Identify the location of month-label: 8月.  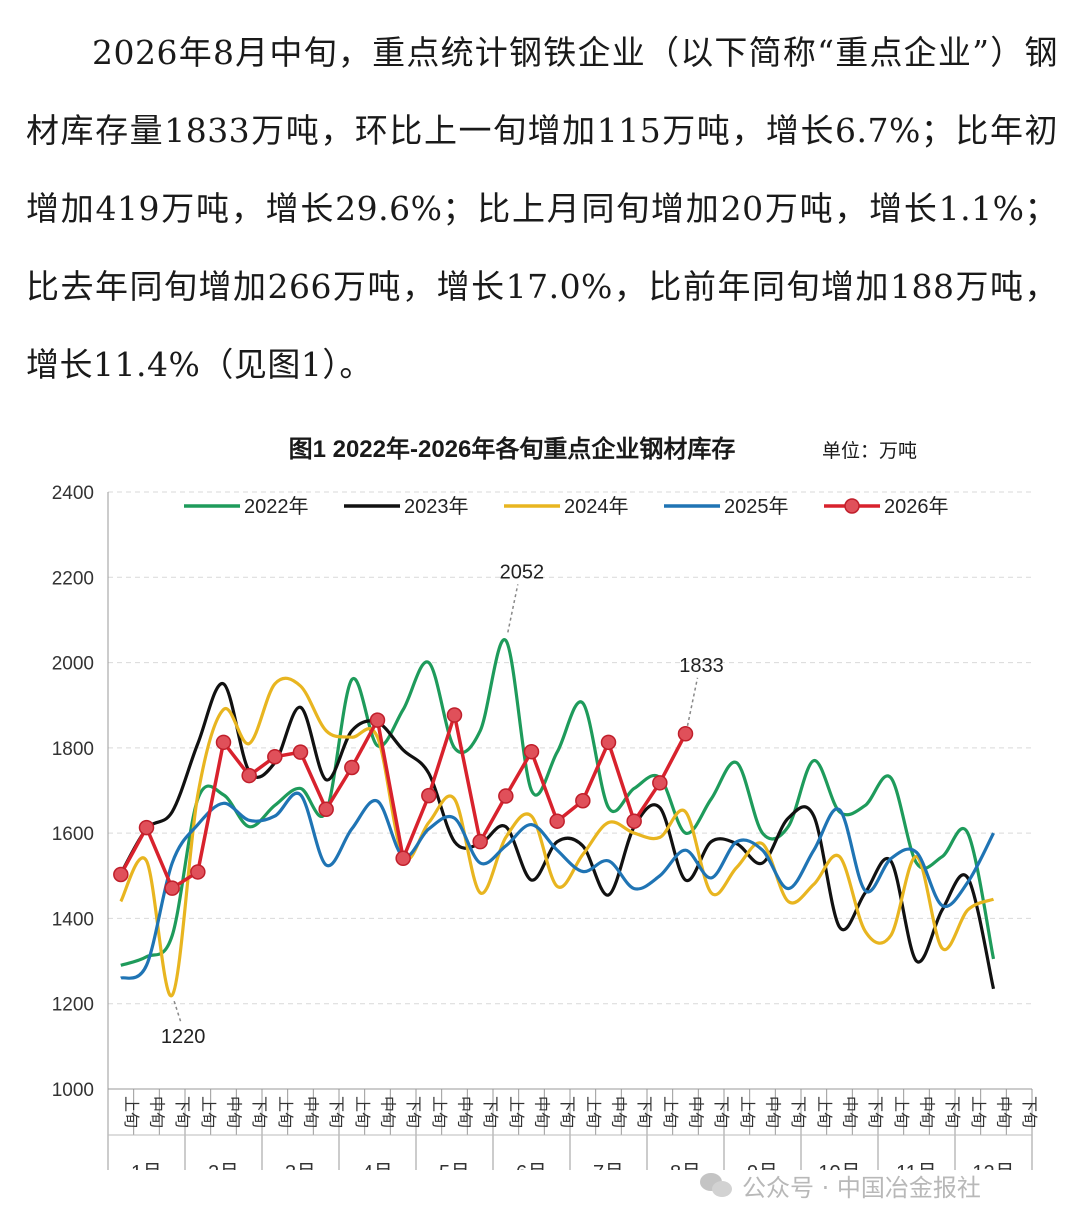
(685, 1166).